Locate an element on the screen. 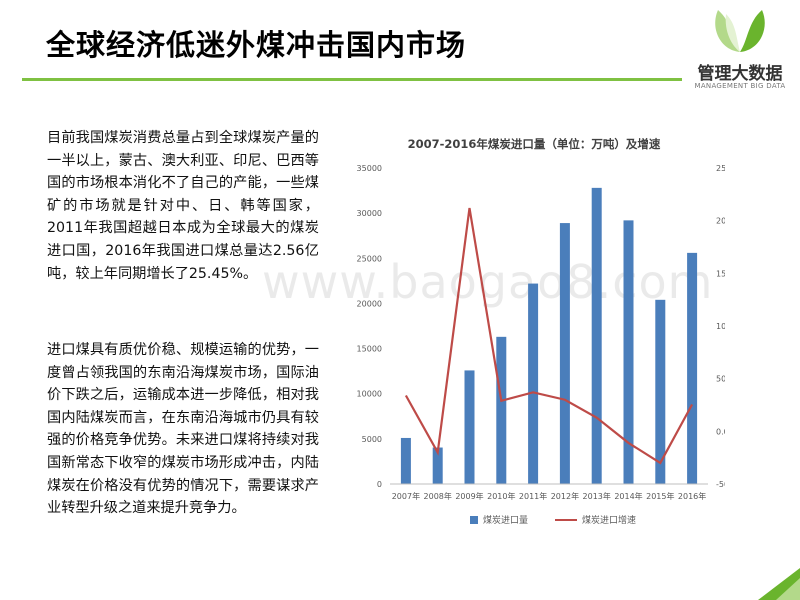 Image resolution: width=800 pixels, height=600 pixels. y-left-tick-label: 20000 is located at coordinates (369, 303).